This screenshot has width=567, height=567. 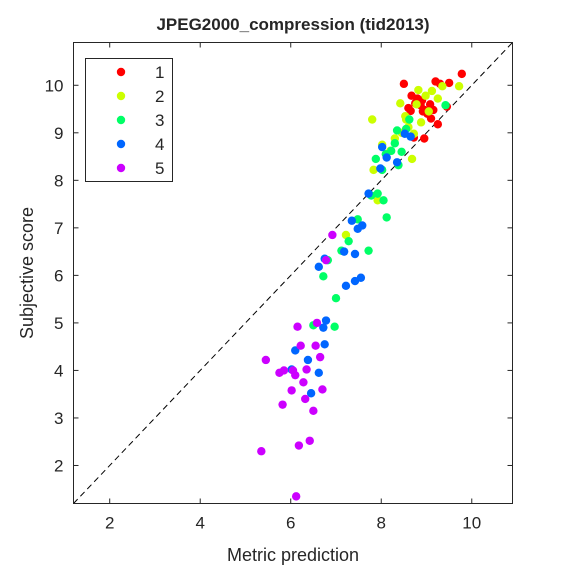 I want to click on legend: 1 2 3 4 5, so click(x=129, y=120).